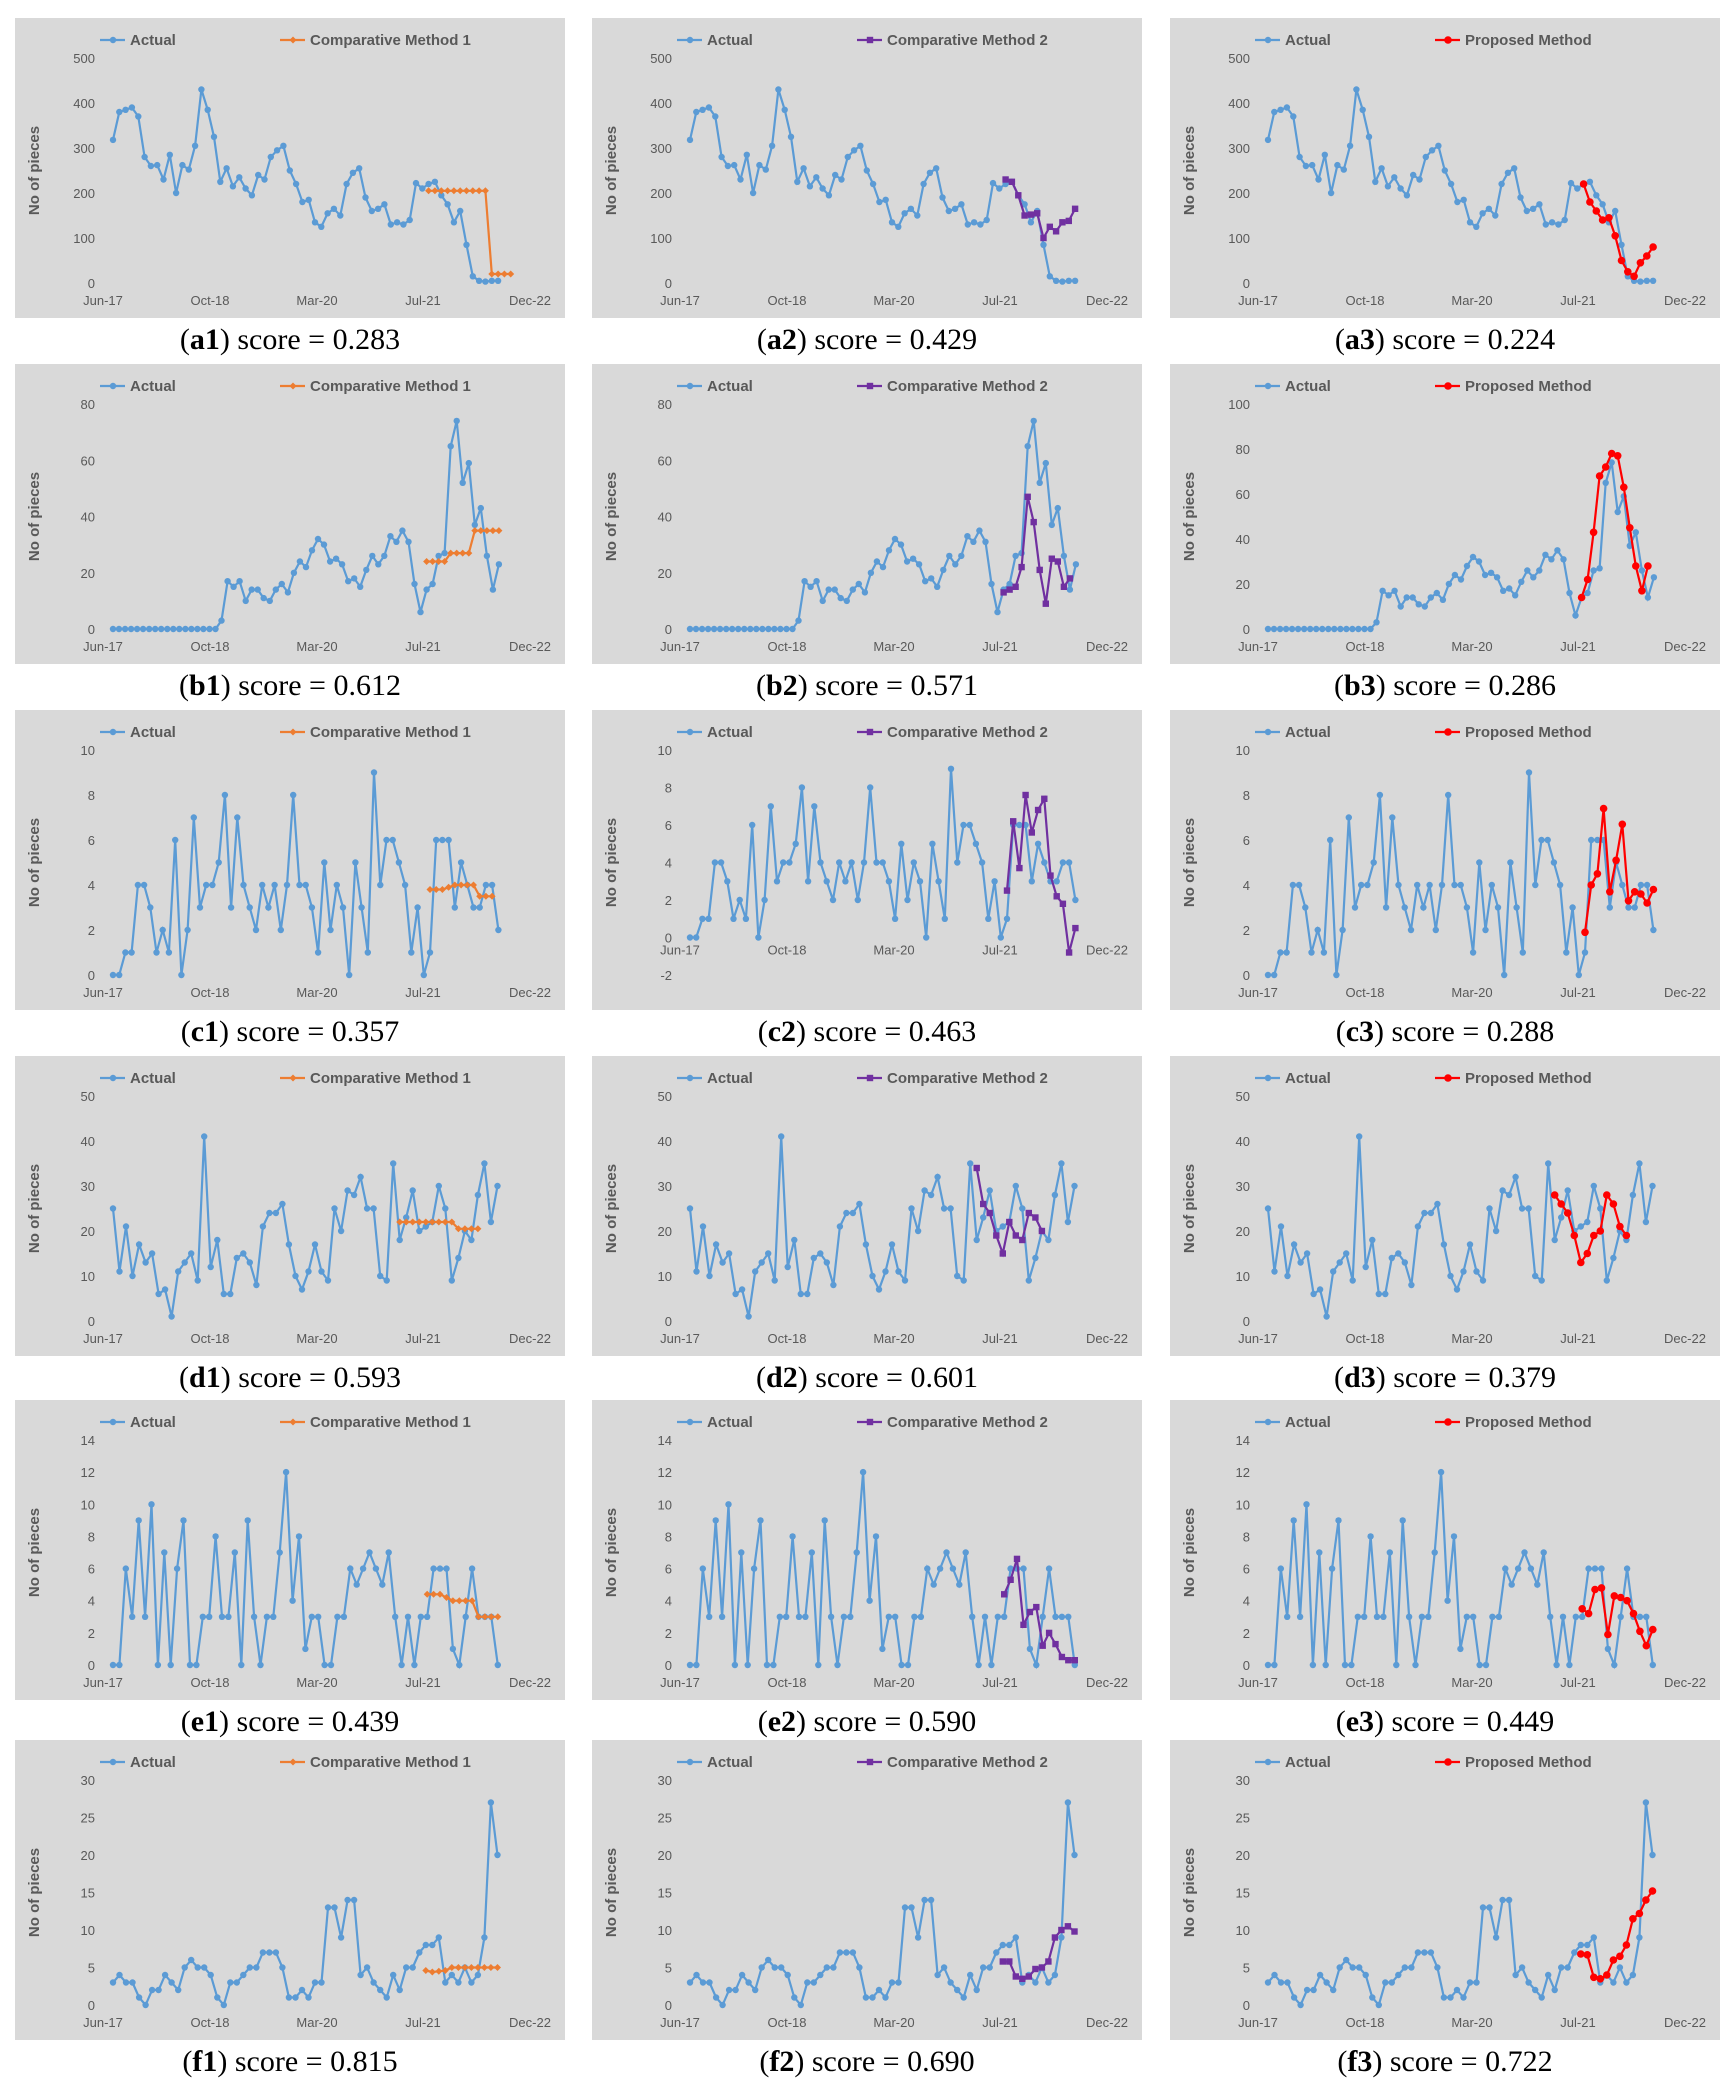 This screenshot has width=1723, height=2081. Describe the element at coordinates (1423, 1078) in the screenshot. I see `legend: Actual Proposed Method` at that location.